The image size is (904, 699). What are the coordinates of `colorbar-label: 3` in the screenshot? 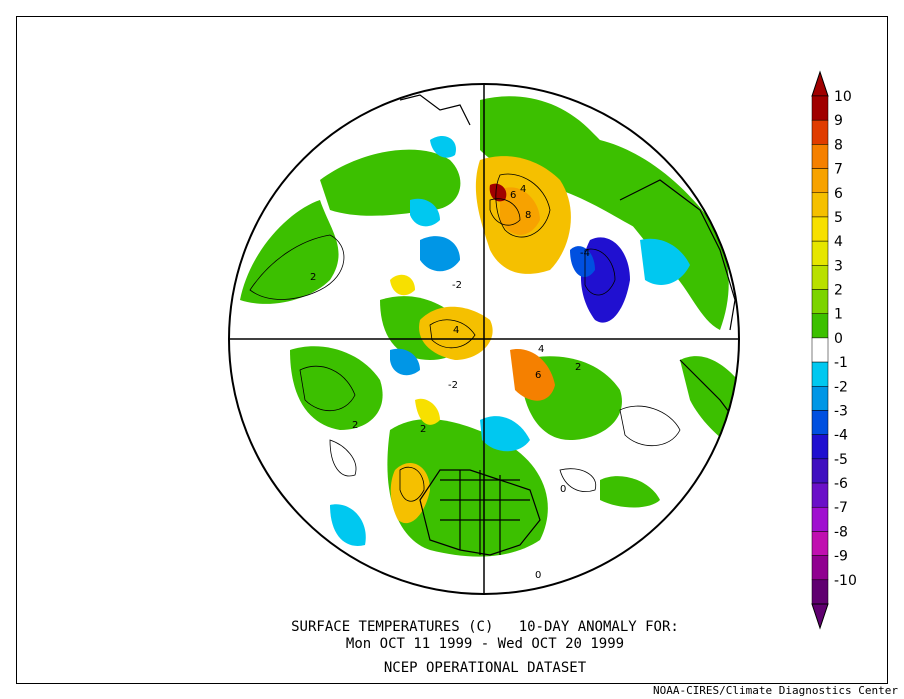 It's located at (838, 266).